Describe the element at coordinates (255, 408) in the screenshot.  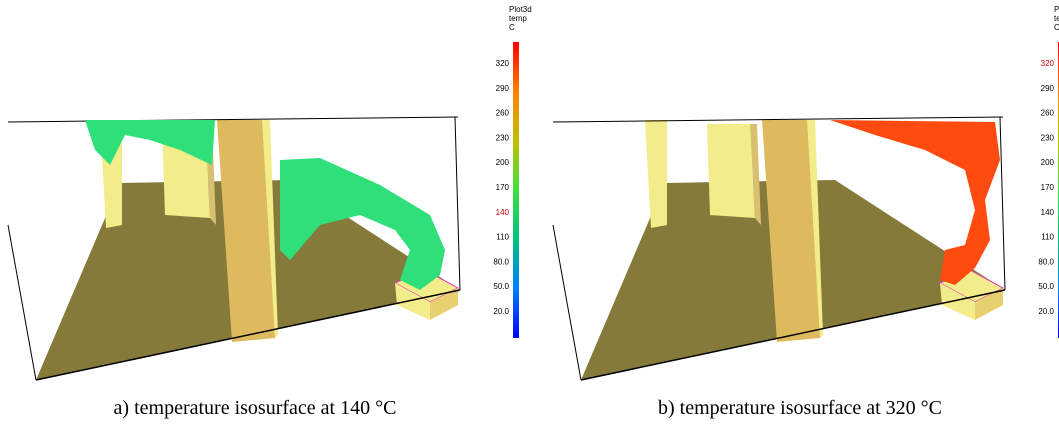
I see `caption: a) temperature isosurface at 140 °C` at that location.